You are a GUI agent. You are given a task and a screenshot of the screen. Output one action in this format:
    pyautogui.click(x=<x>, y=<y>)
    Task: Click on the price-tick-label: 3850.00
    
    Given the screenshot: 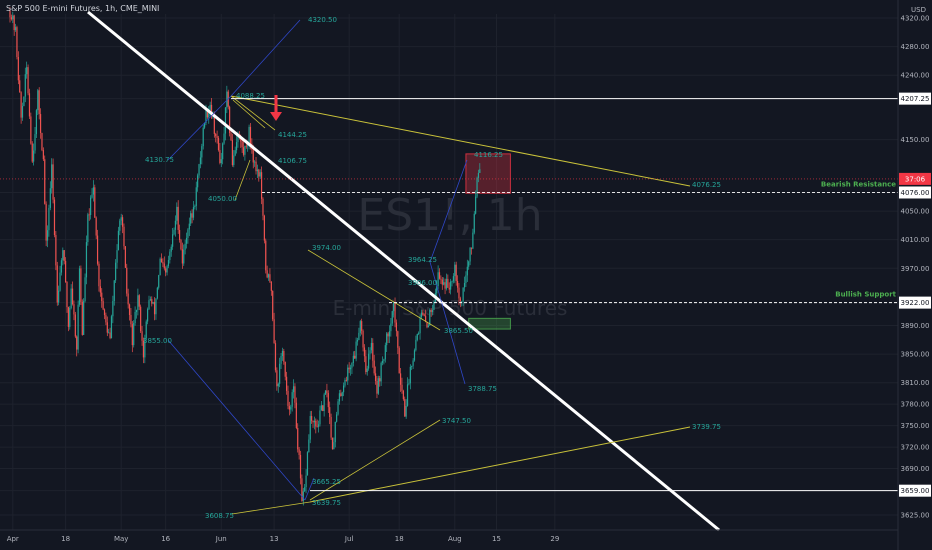 What is the action you would take?
    pyautogui.click(x=915, y=355)
    